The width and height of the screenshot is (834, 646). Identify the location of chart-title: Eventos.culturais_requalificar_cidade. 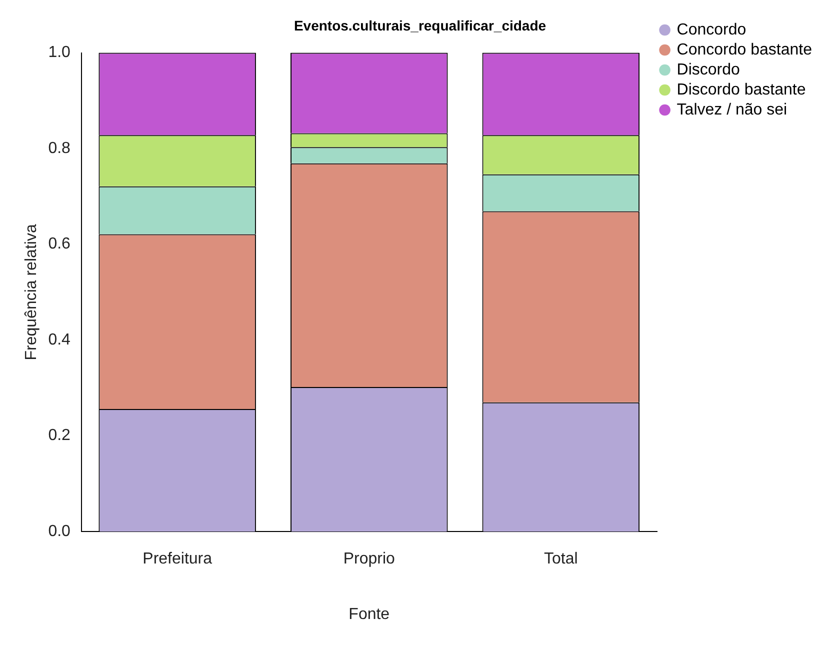
(420, 25).